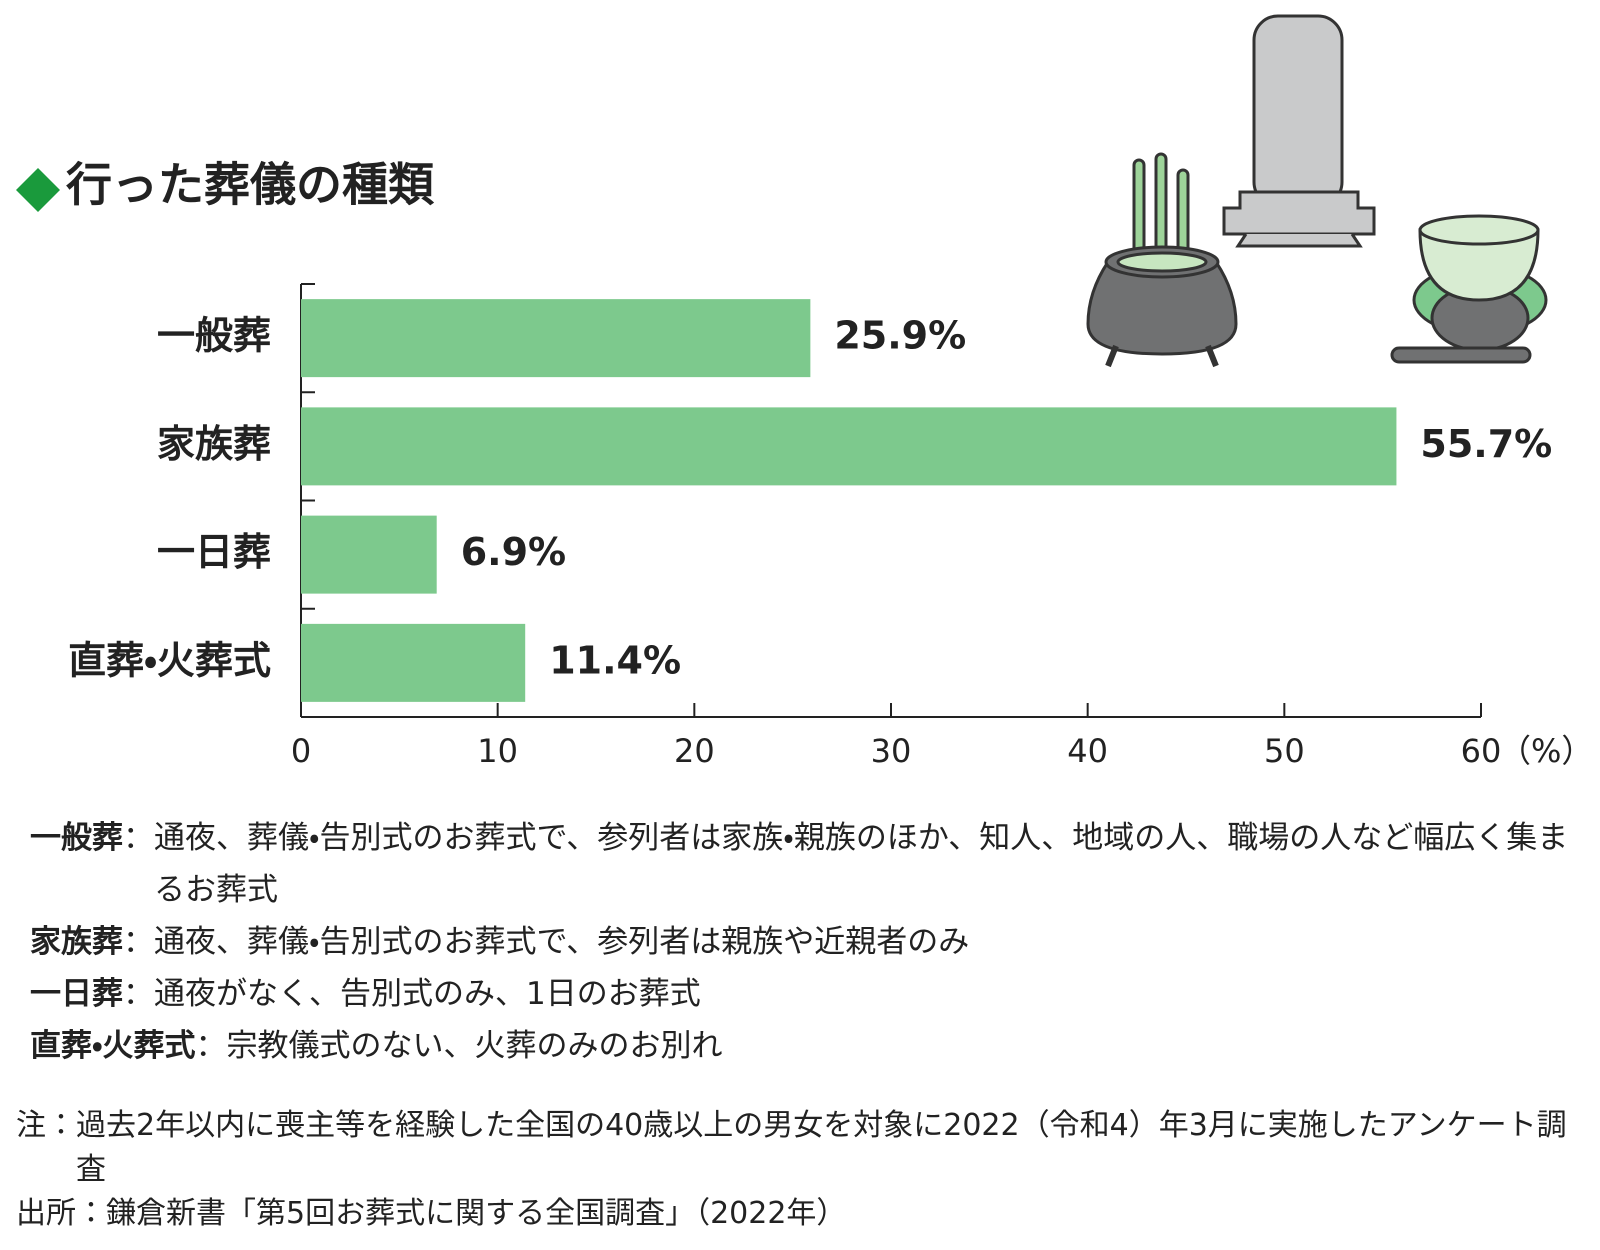  Describe the element at coordinates (802, 994) in the screenshot. I see `definition-row: 一日葬：通夜がなく、告別式のみ、1日のお葬式` at that location.